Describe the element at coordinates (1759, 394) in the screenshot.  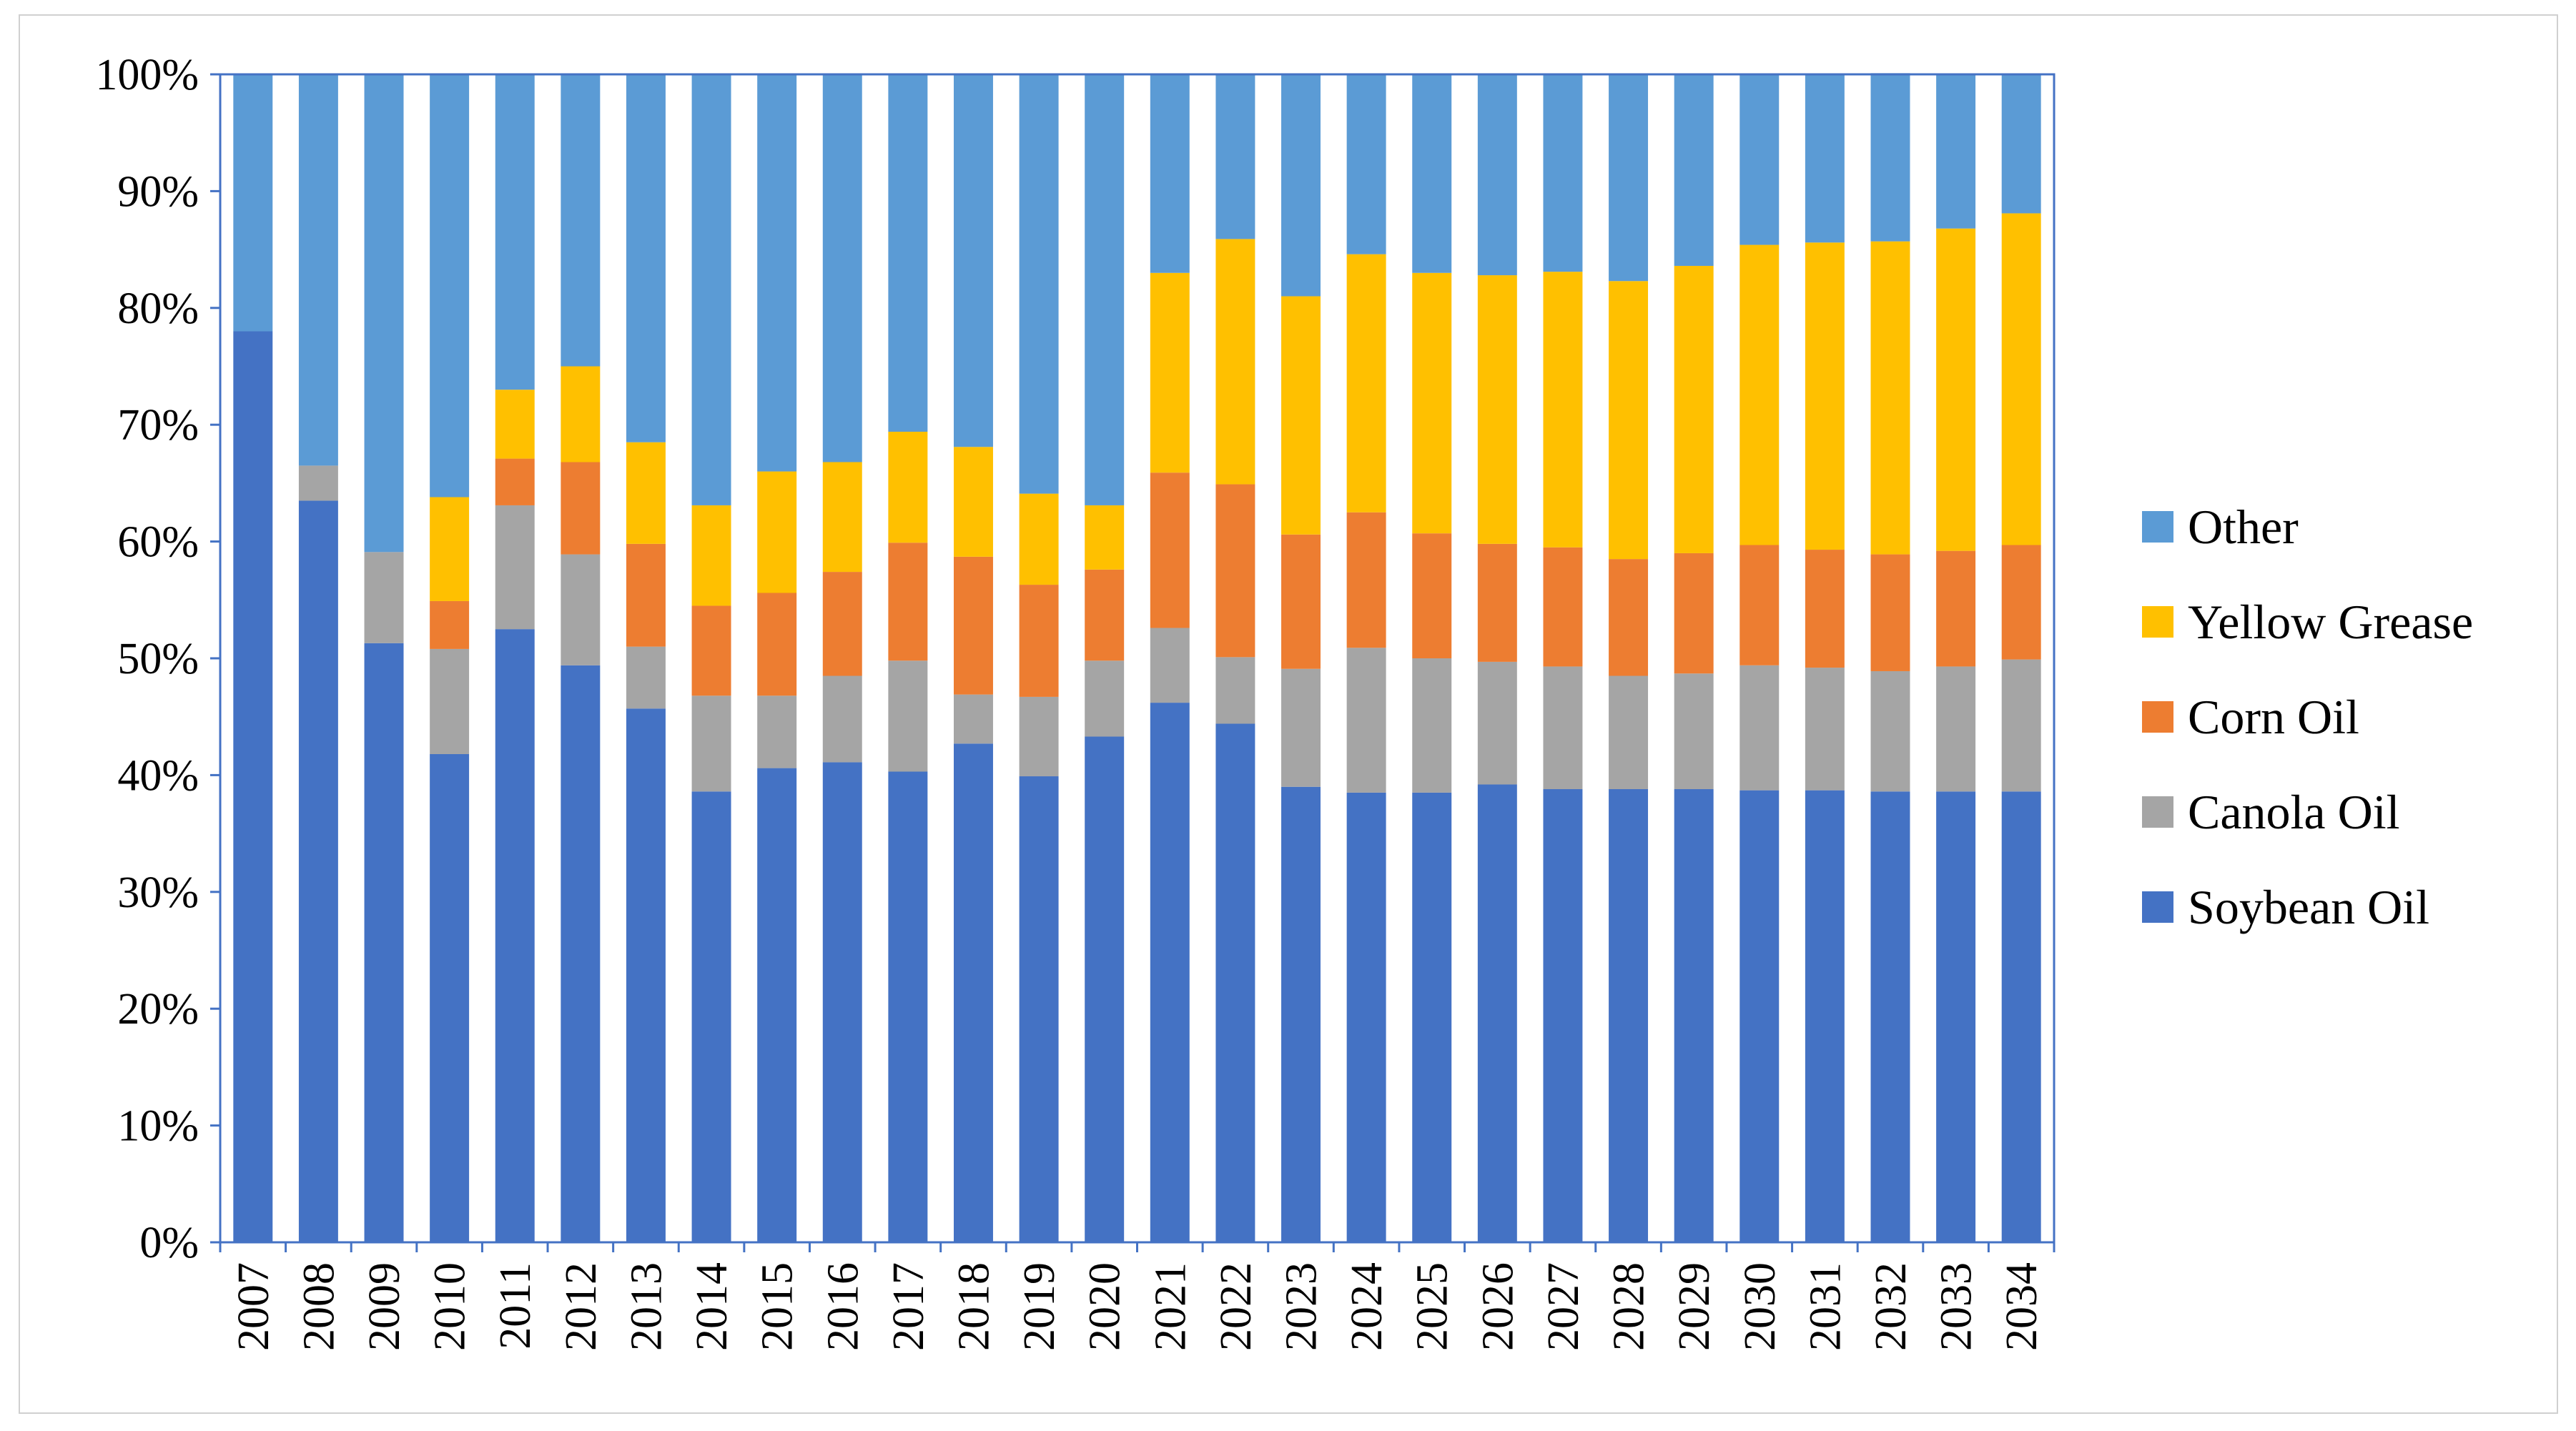
I see `bar-segment-yellow-grease-2030` at that location.